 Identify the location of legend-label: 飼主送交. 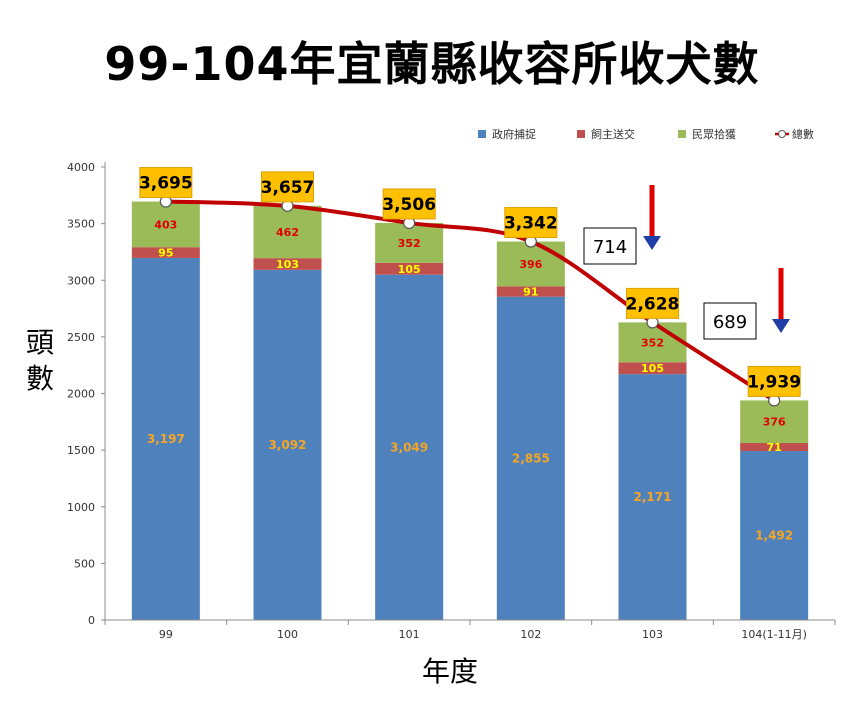
(613, 134).